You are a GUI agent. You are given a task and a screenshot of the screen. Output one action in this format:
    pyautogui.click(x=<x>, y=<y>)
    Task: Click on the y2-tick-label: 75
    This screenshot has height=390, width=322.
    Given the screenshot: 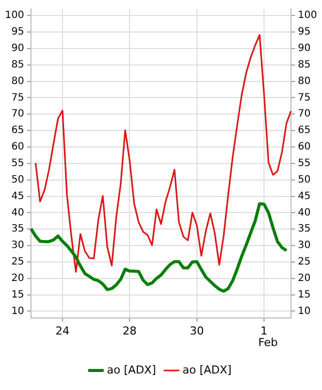 What is the action you would take?
    pyautogui.click(x=304, y=98)
    